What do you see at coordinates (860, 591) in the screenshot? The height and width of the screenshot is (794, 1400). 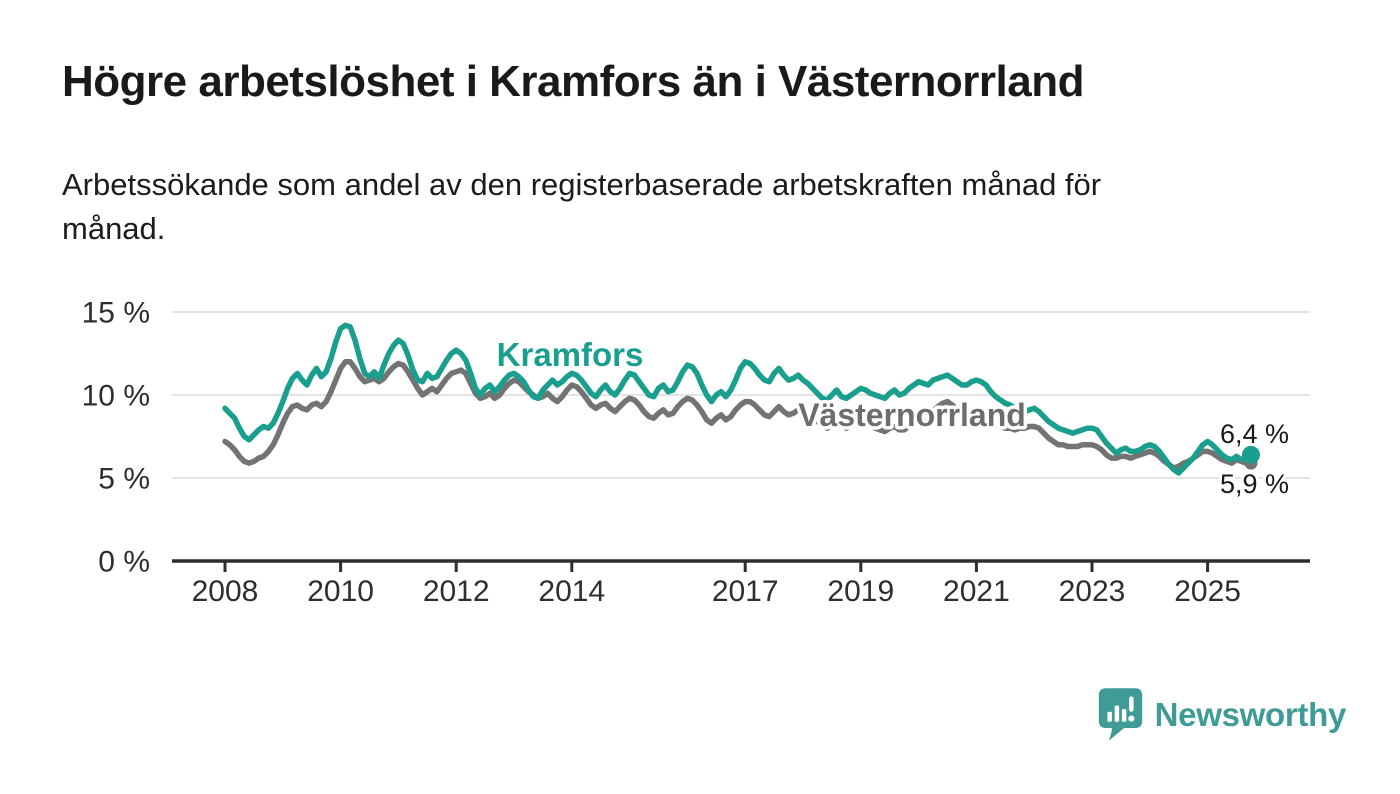 I see `svg-text: 2019` at bounding box center [860, 591].